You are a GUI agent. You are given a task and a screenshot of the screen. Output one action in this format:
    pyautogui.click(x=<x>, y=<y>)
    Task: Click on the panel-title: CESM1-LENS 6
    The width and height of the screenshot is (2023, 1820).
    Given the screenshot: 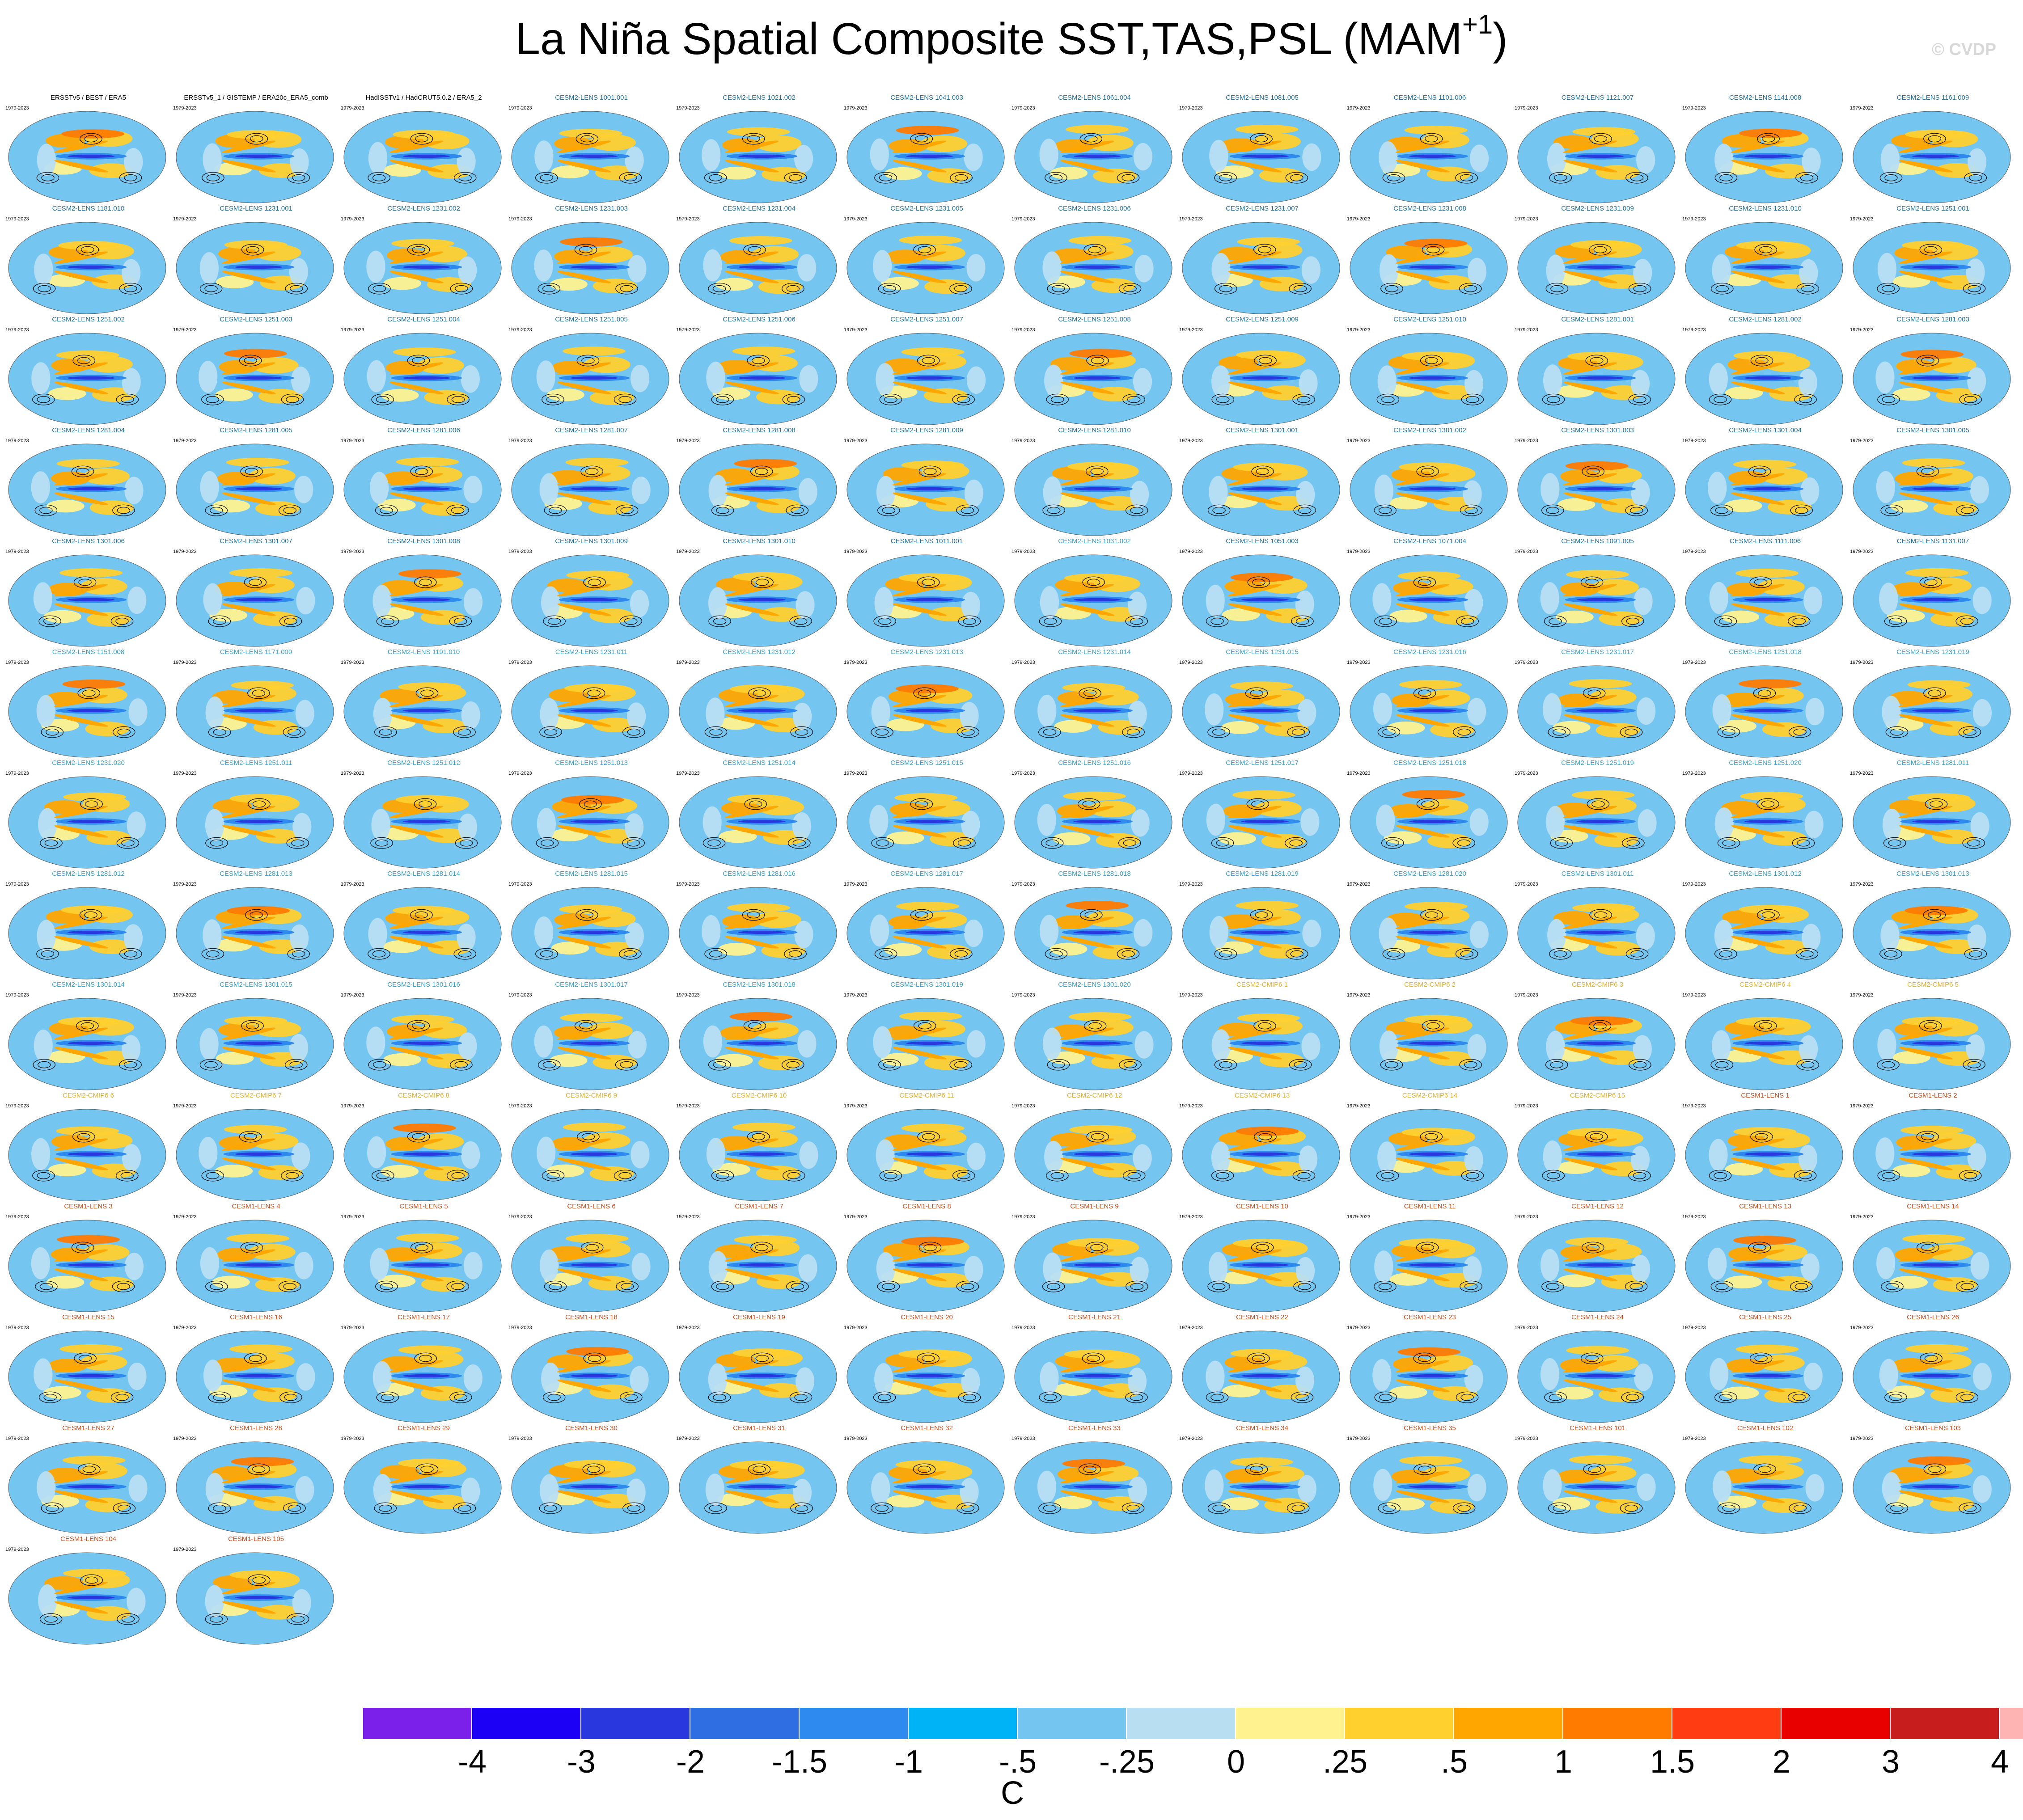 What is the action you would take?
    pyautogui.click(x=591, y=1206)
    